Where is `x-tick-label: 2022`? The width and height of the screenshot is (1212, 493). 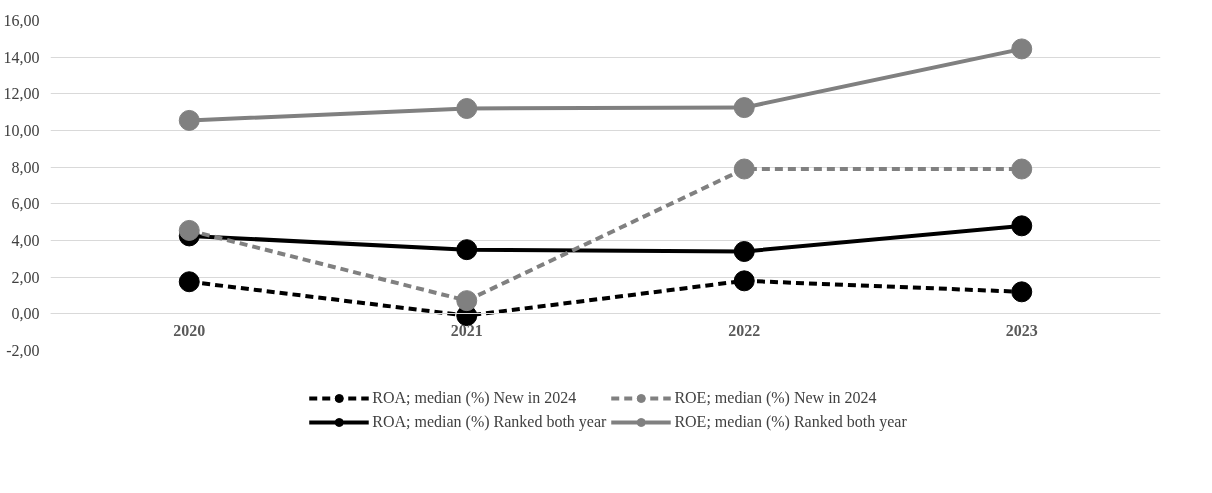 x-tick-label: 2022 is located at coordinates (744, 330).